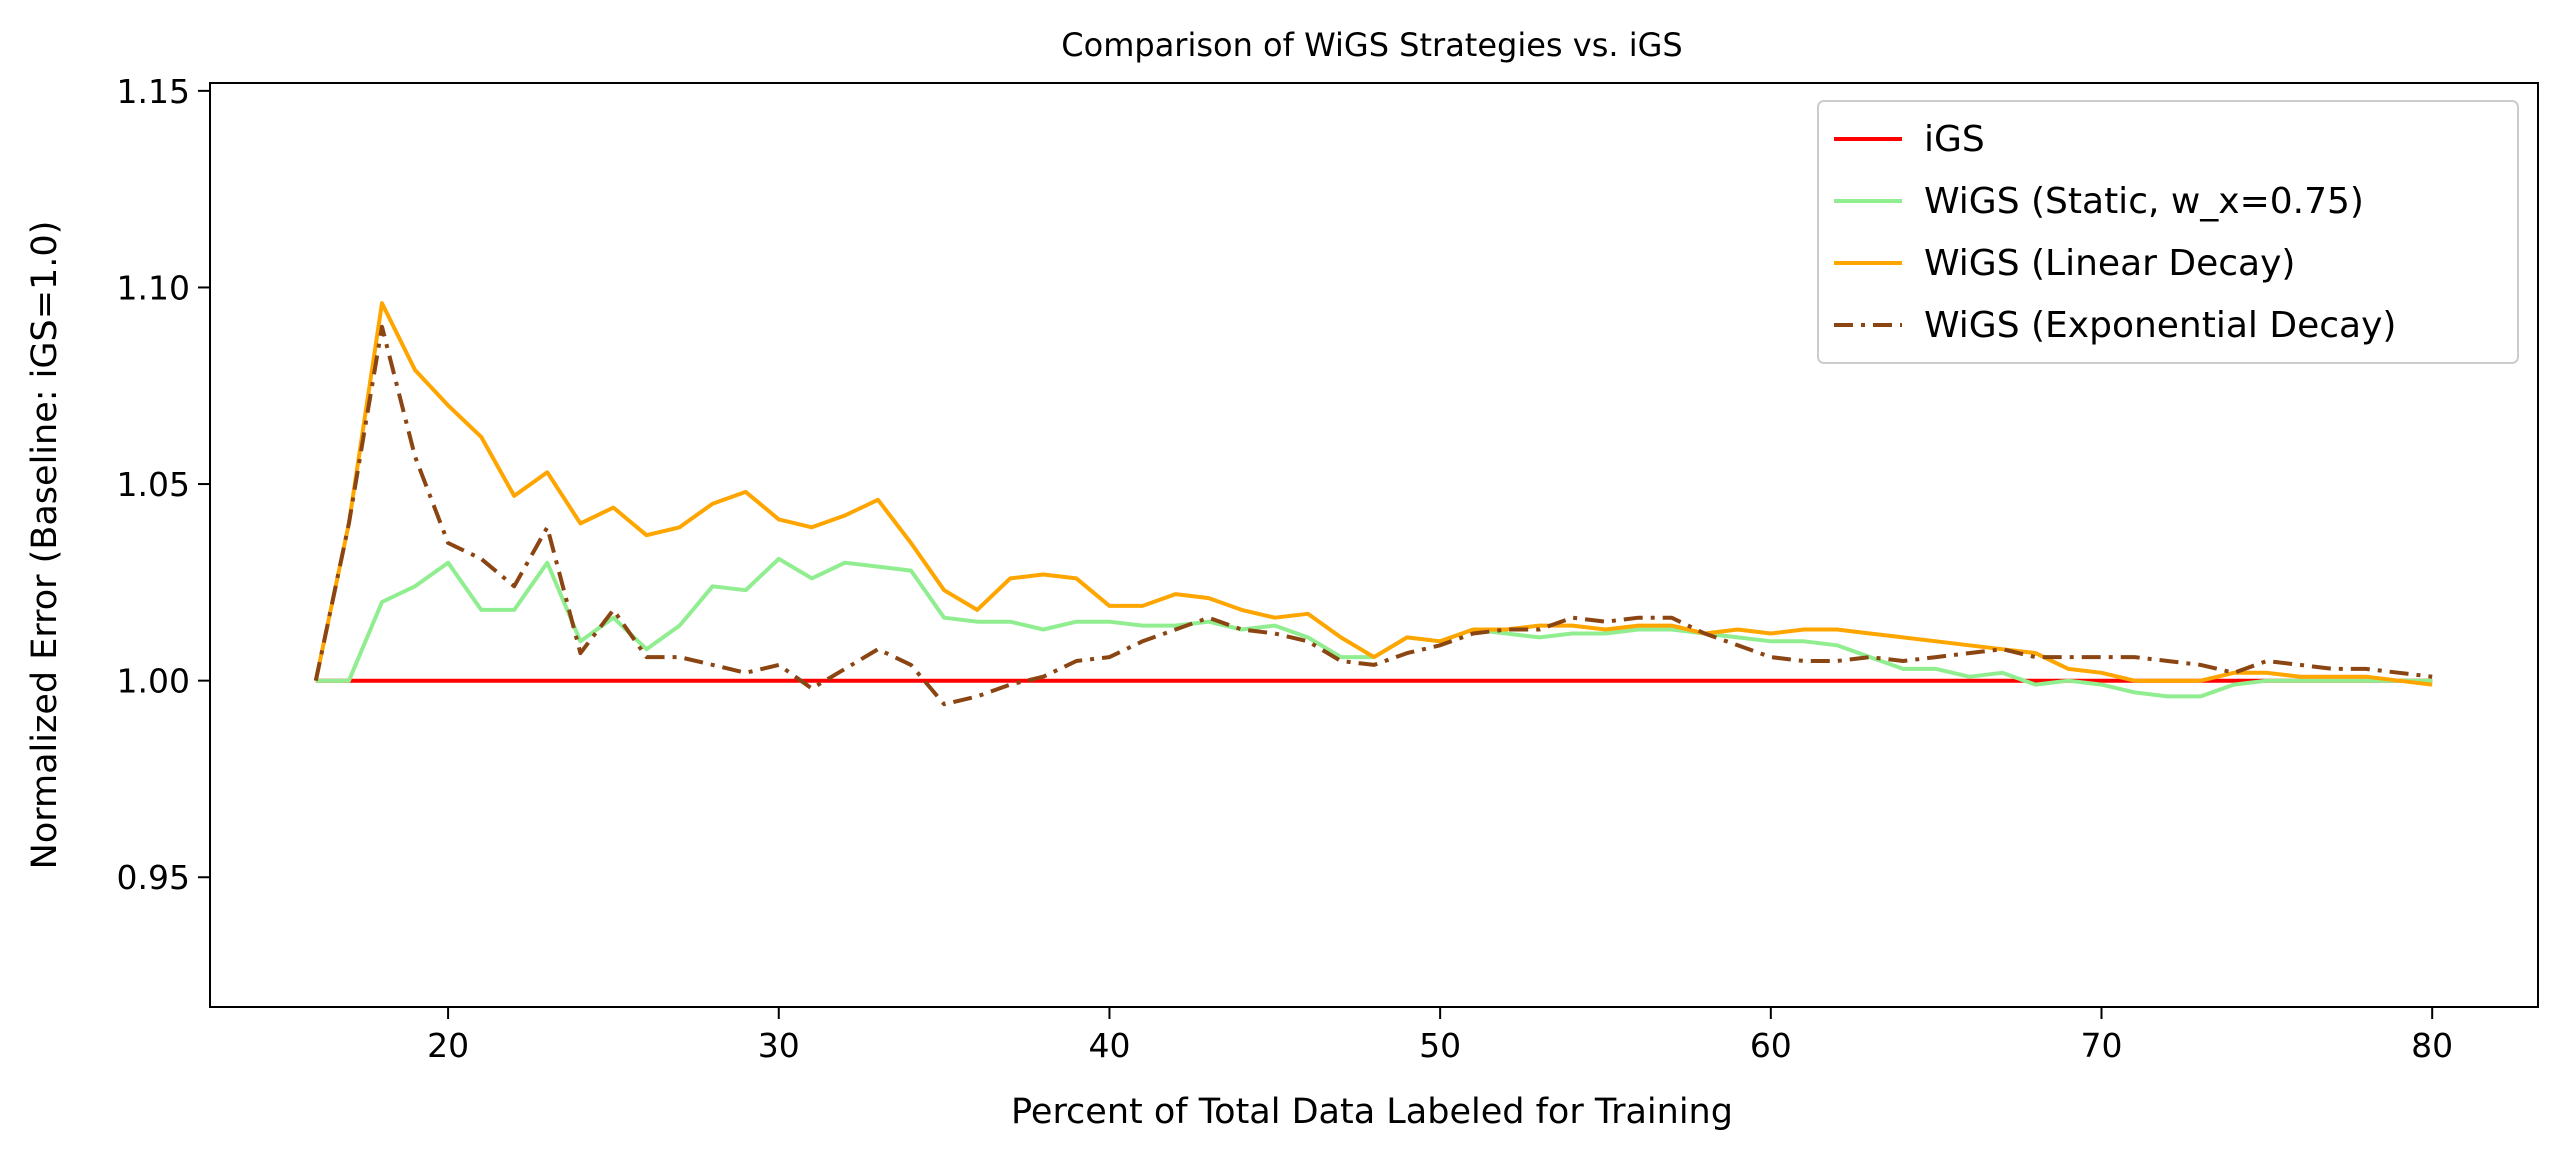 The image size is (2563, 1162). Describe the element at coordinates (2102, 1045) in the screenshot. I see `x-tick-label: 70` at that location.